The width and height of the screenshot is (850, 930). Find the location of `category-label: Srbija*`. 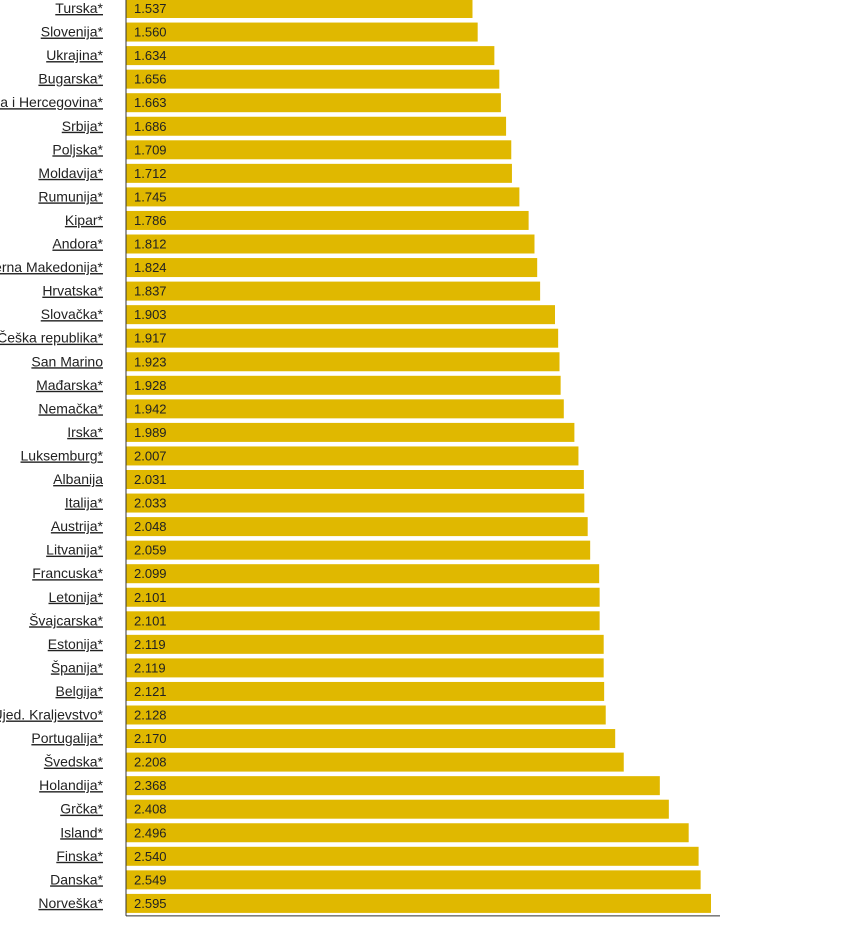

category-label: Srbija* is located at coordinates (83, 126).